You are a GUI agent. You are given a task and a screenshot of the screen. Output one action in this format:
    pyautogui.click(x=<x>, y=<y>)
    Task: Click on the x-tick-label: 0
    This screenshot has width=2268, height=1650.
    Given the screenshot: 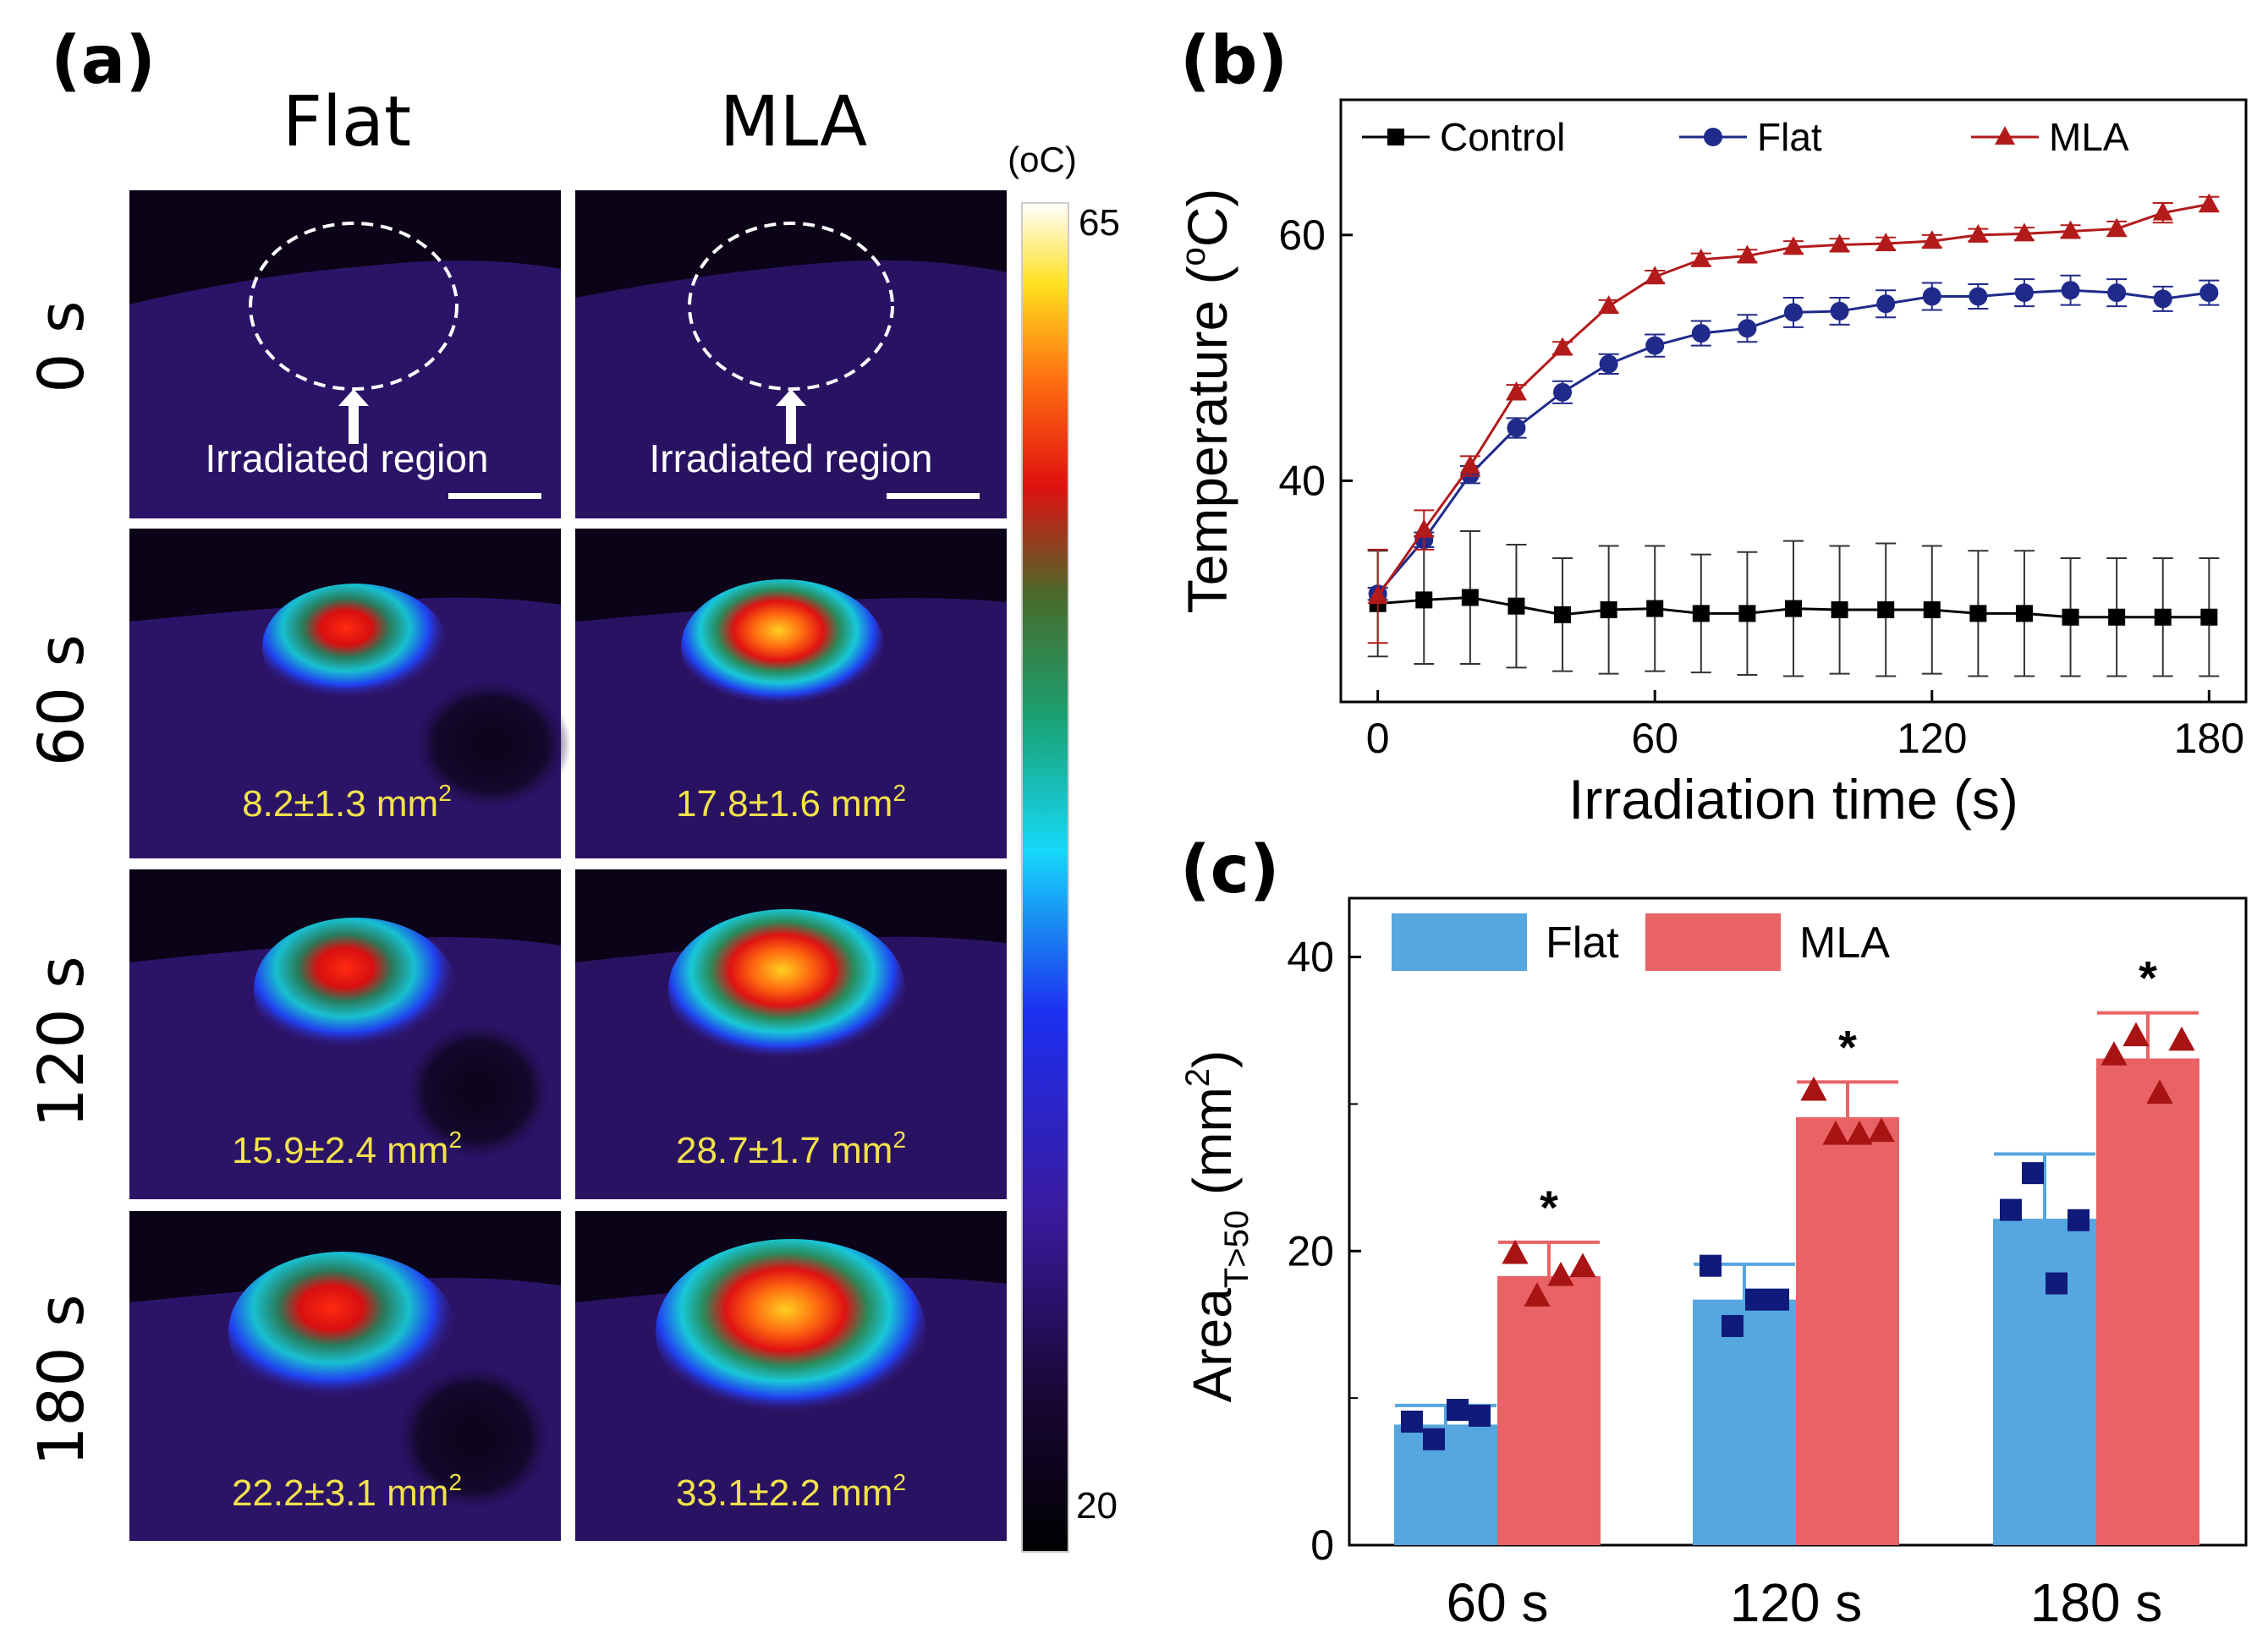 What is the action you would take?
    pyautogui.click(x=1378, y=738)
    